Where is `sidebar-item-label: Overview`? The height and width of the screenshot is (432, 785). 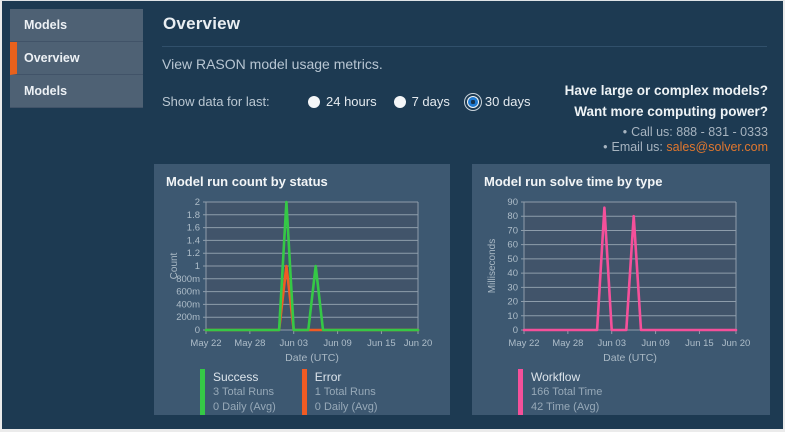
sidebar-item-label: Overview is located at coordinates (52, 58).